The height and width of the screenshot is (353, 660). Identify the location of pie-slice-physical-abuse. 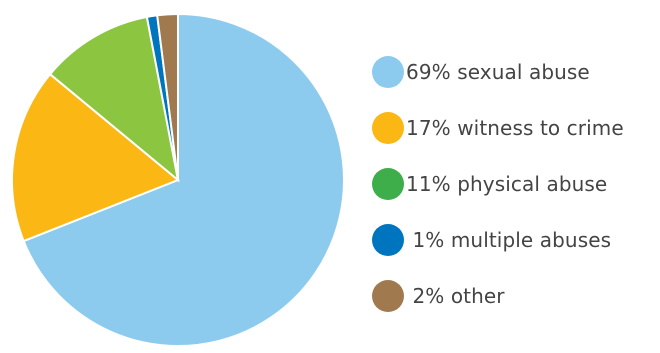
(114, 99).